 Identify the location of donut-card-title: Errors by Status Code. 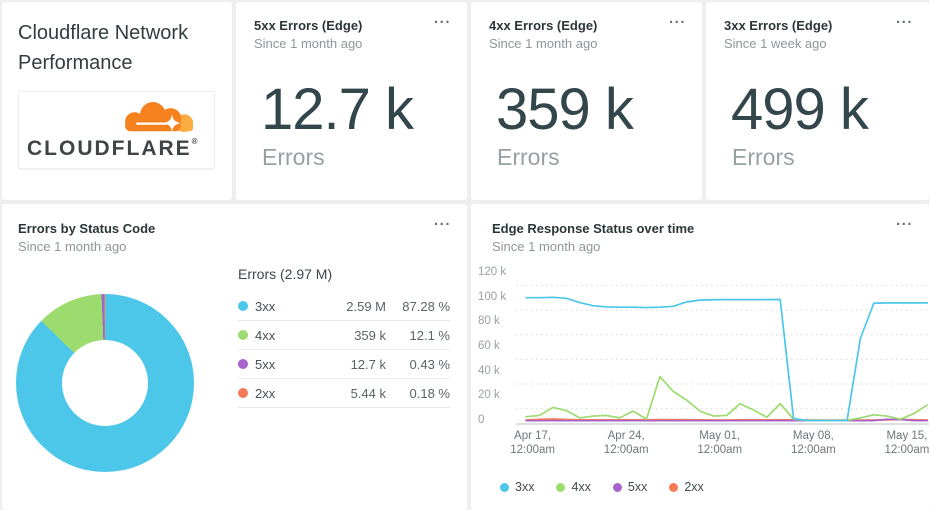
(87, 228).